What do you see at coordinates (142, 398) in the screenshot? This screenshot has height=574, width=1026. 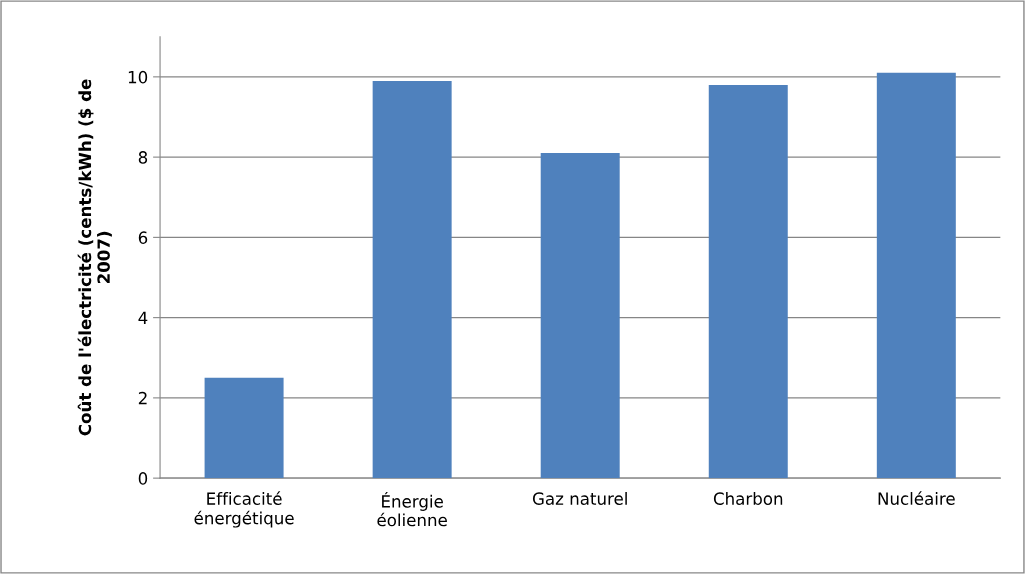 I see `y-tick-label: 2` at bounding box center [142, 398].